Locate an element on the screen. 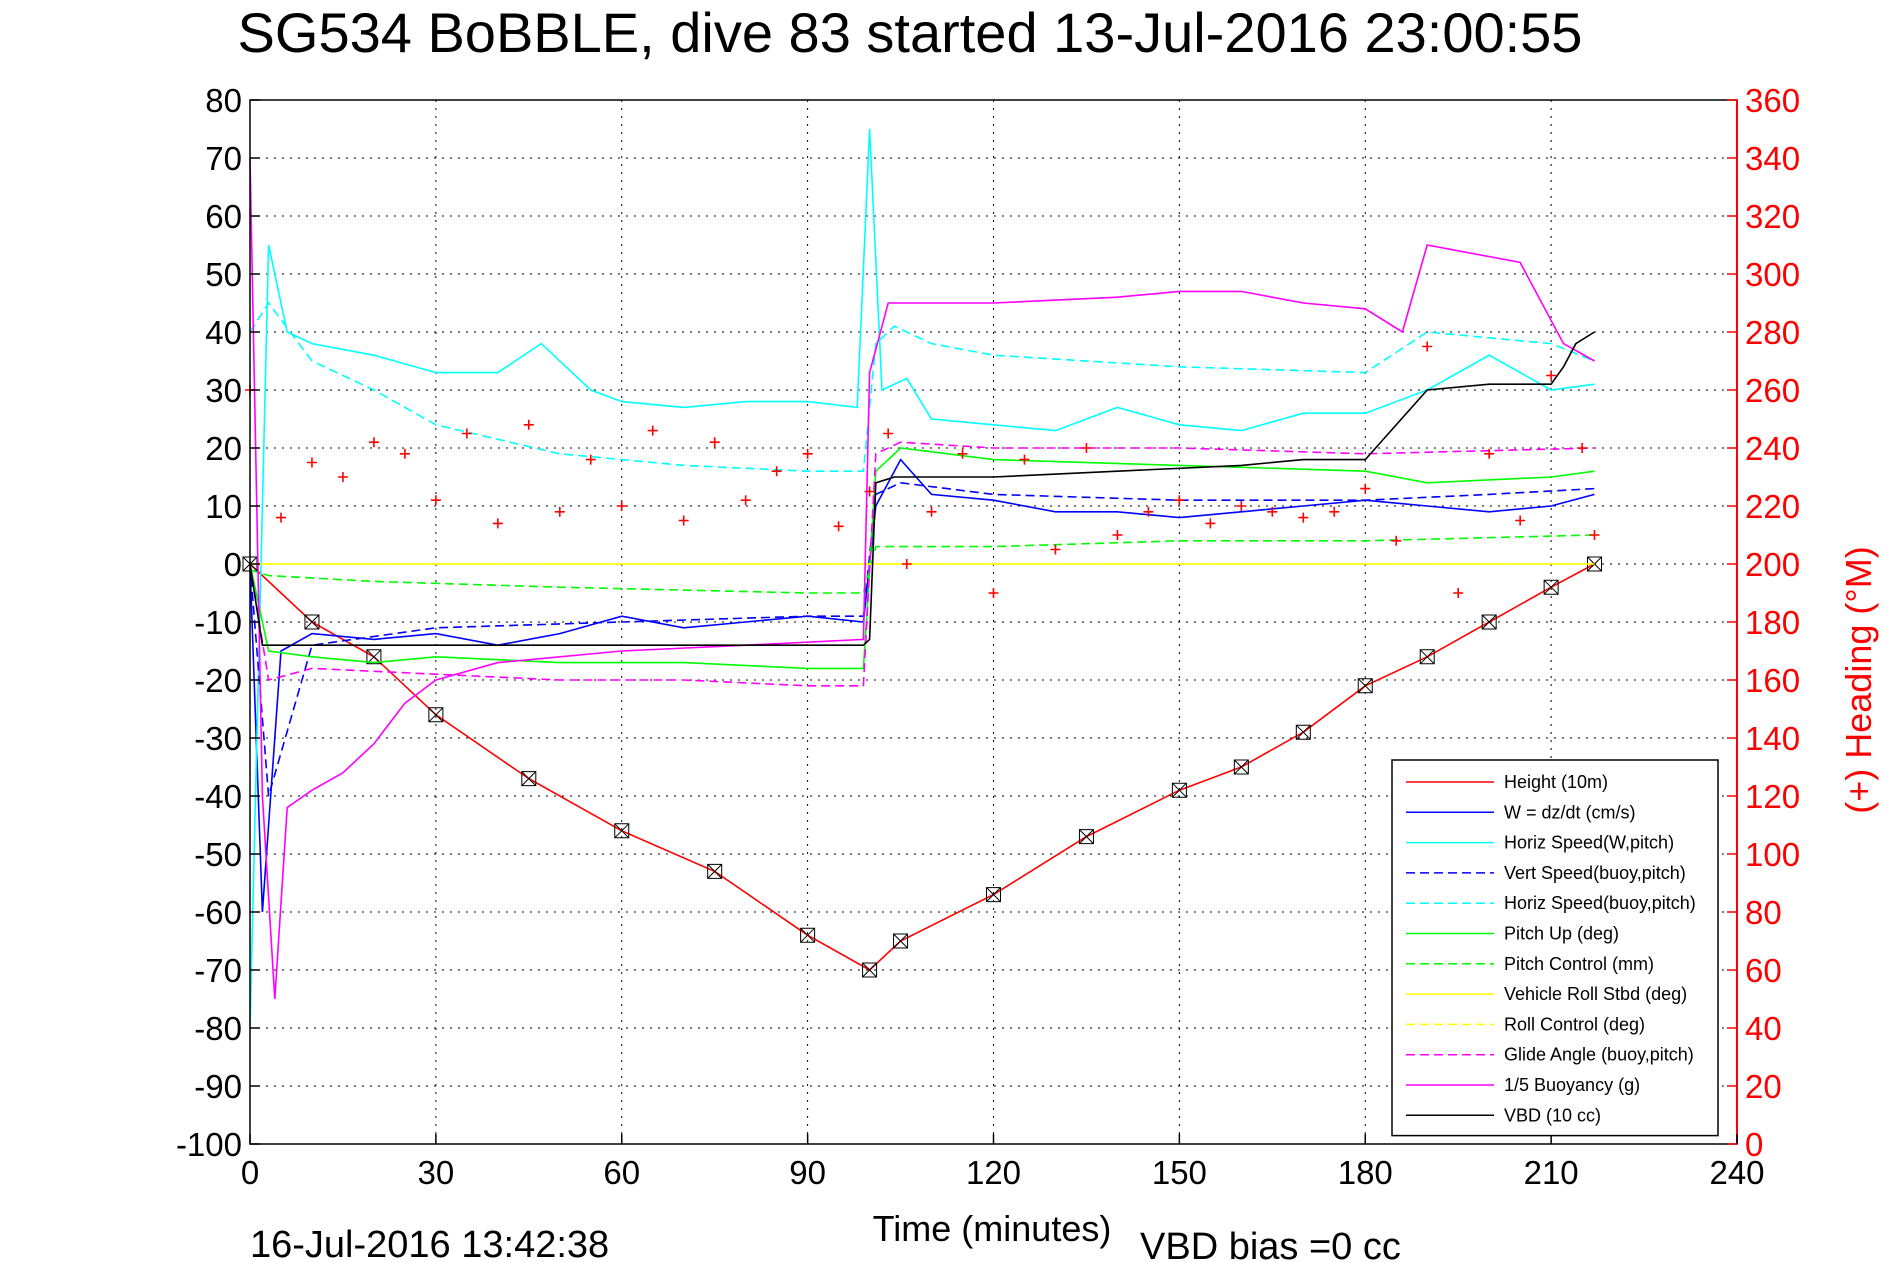 This screenshot has width=1891, height=1262. y-tick-label-right: 60 is located at coordinates (1763, 970).